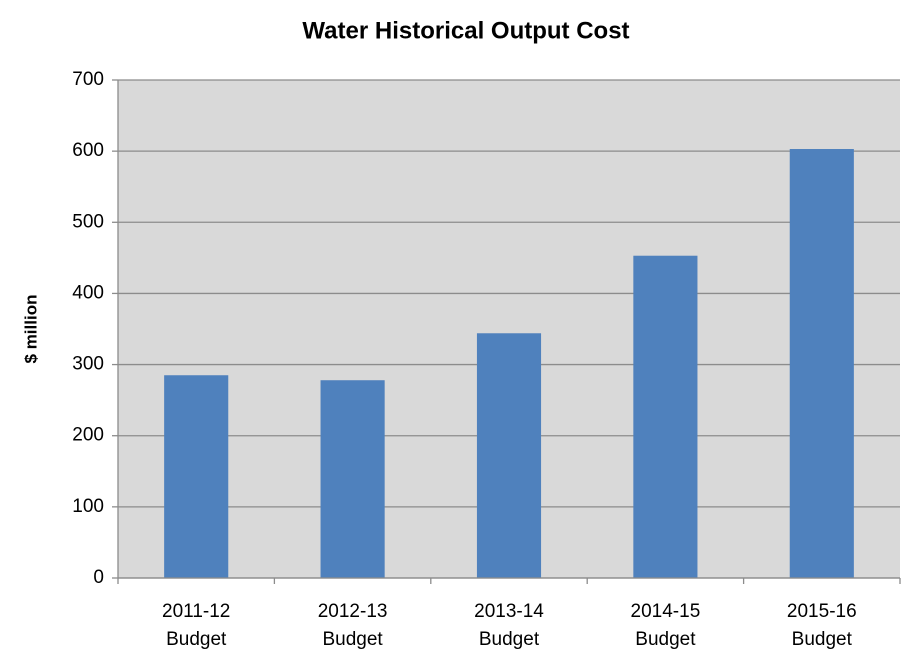 The image size is (902, 658). I want to click on y-axis-label: $ million, so click(30, 329).